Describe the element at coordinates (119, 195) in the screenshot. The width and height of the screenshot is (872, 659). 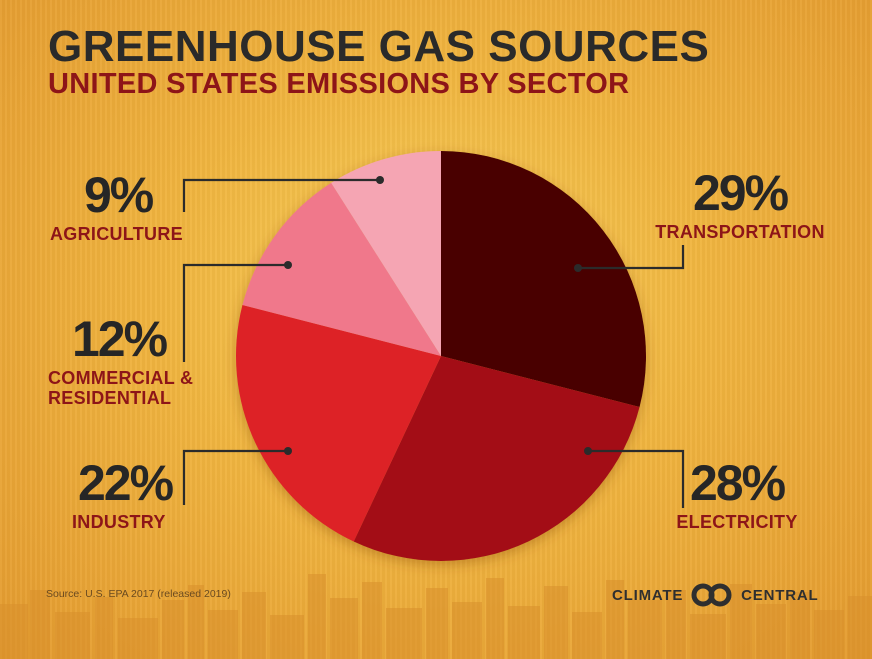
I see `data-label-agriculture-percent: 9%` at that location.